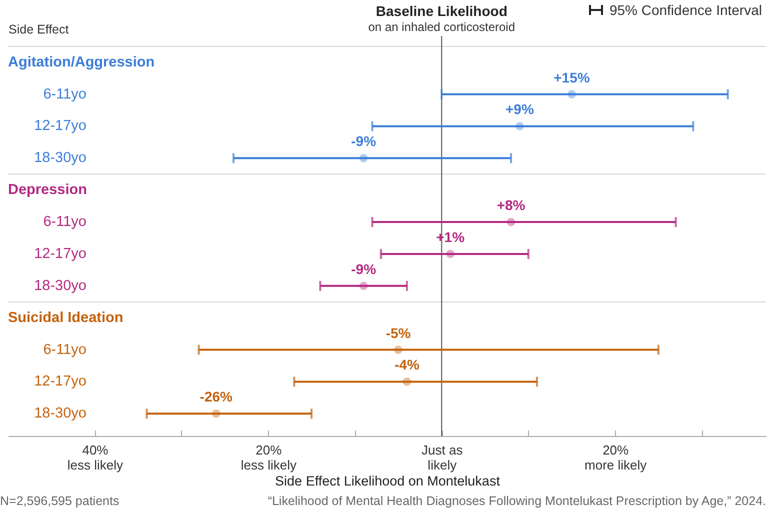 The width and height of the screenshot is (768, 512). What do you see at coordinates (519, 109) in the screenshot?
I see `data-label: +9%` at bounding box center [519, 109].